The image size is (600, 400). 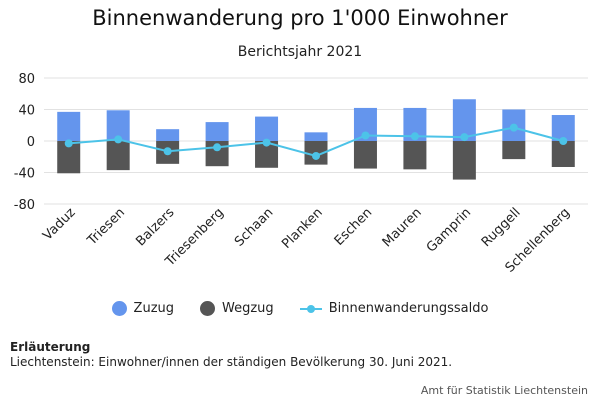 I want to click on x-tick-label: Mauren, so click(x=402, y=227).